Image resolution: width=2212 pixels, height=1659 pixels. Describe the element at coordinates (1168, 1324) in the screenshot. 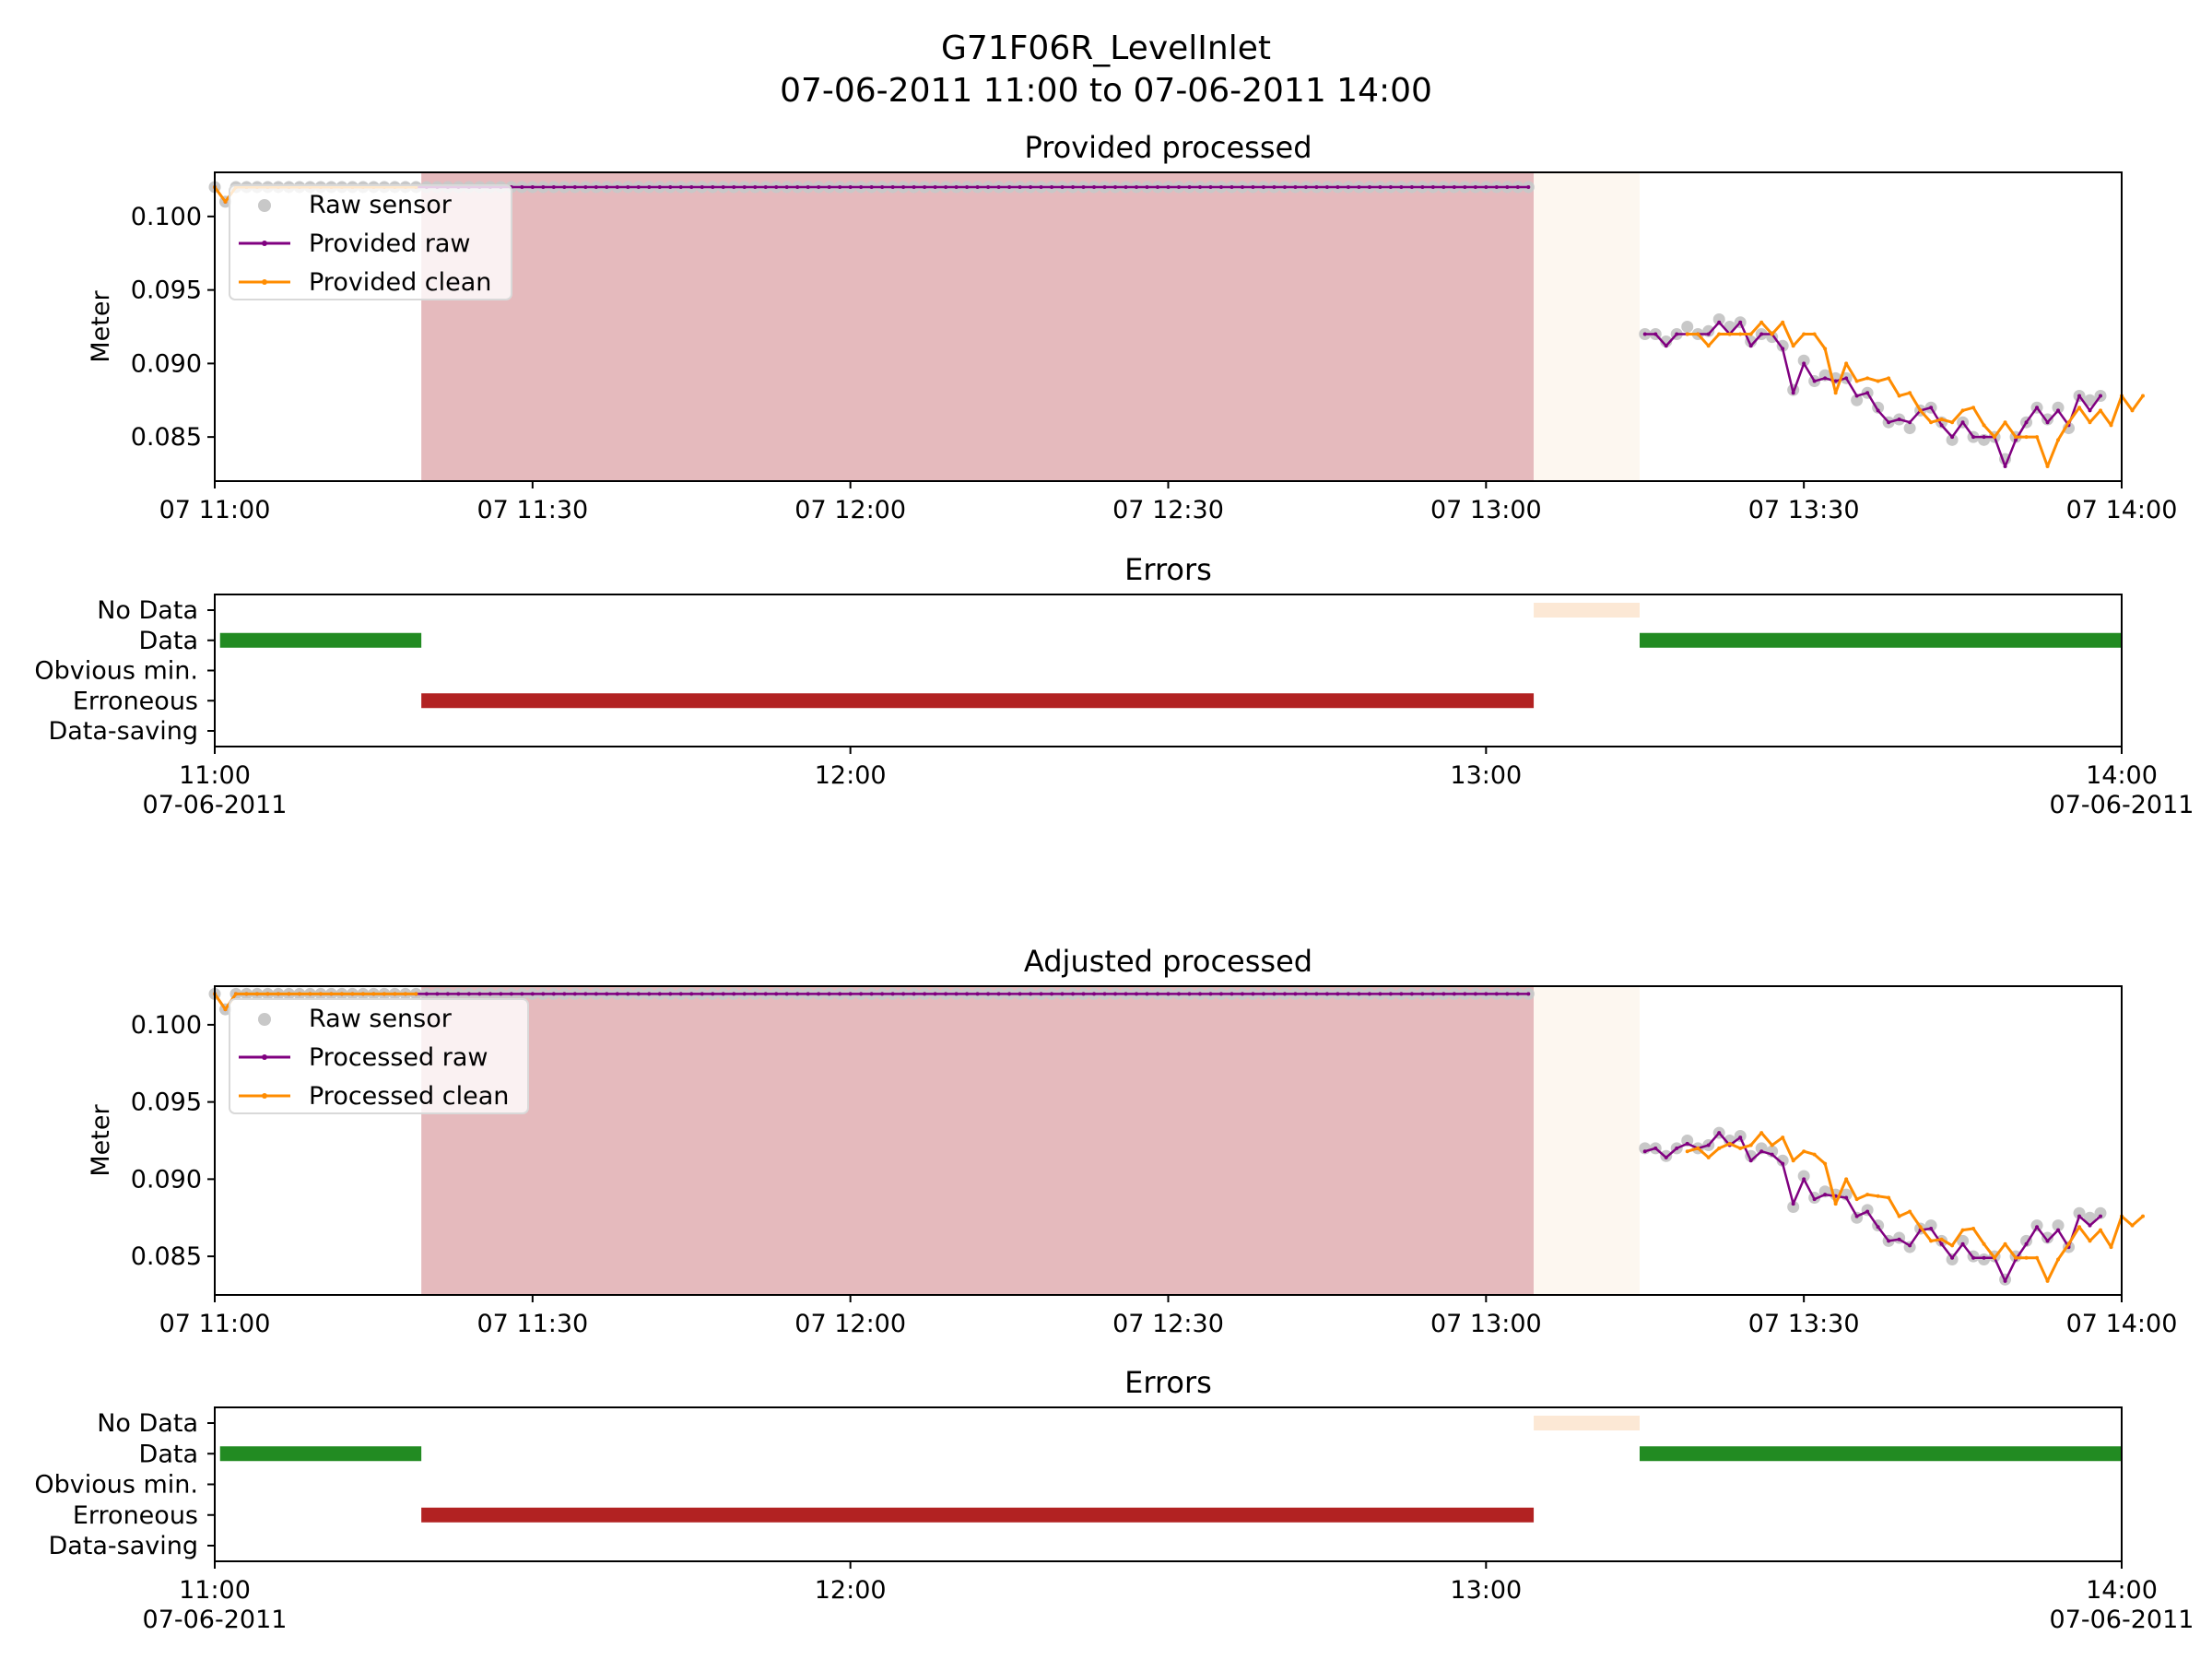

I see `x-tick-label: 07 12:30` at that location.